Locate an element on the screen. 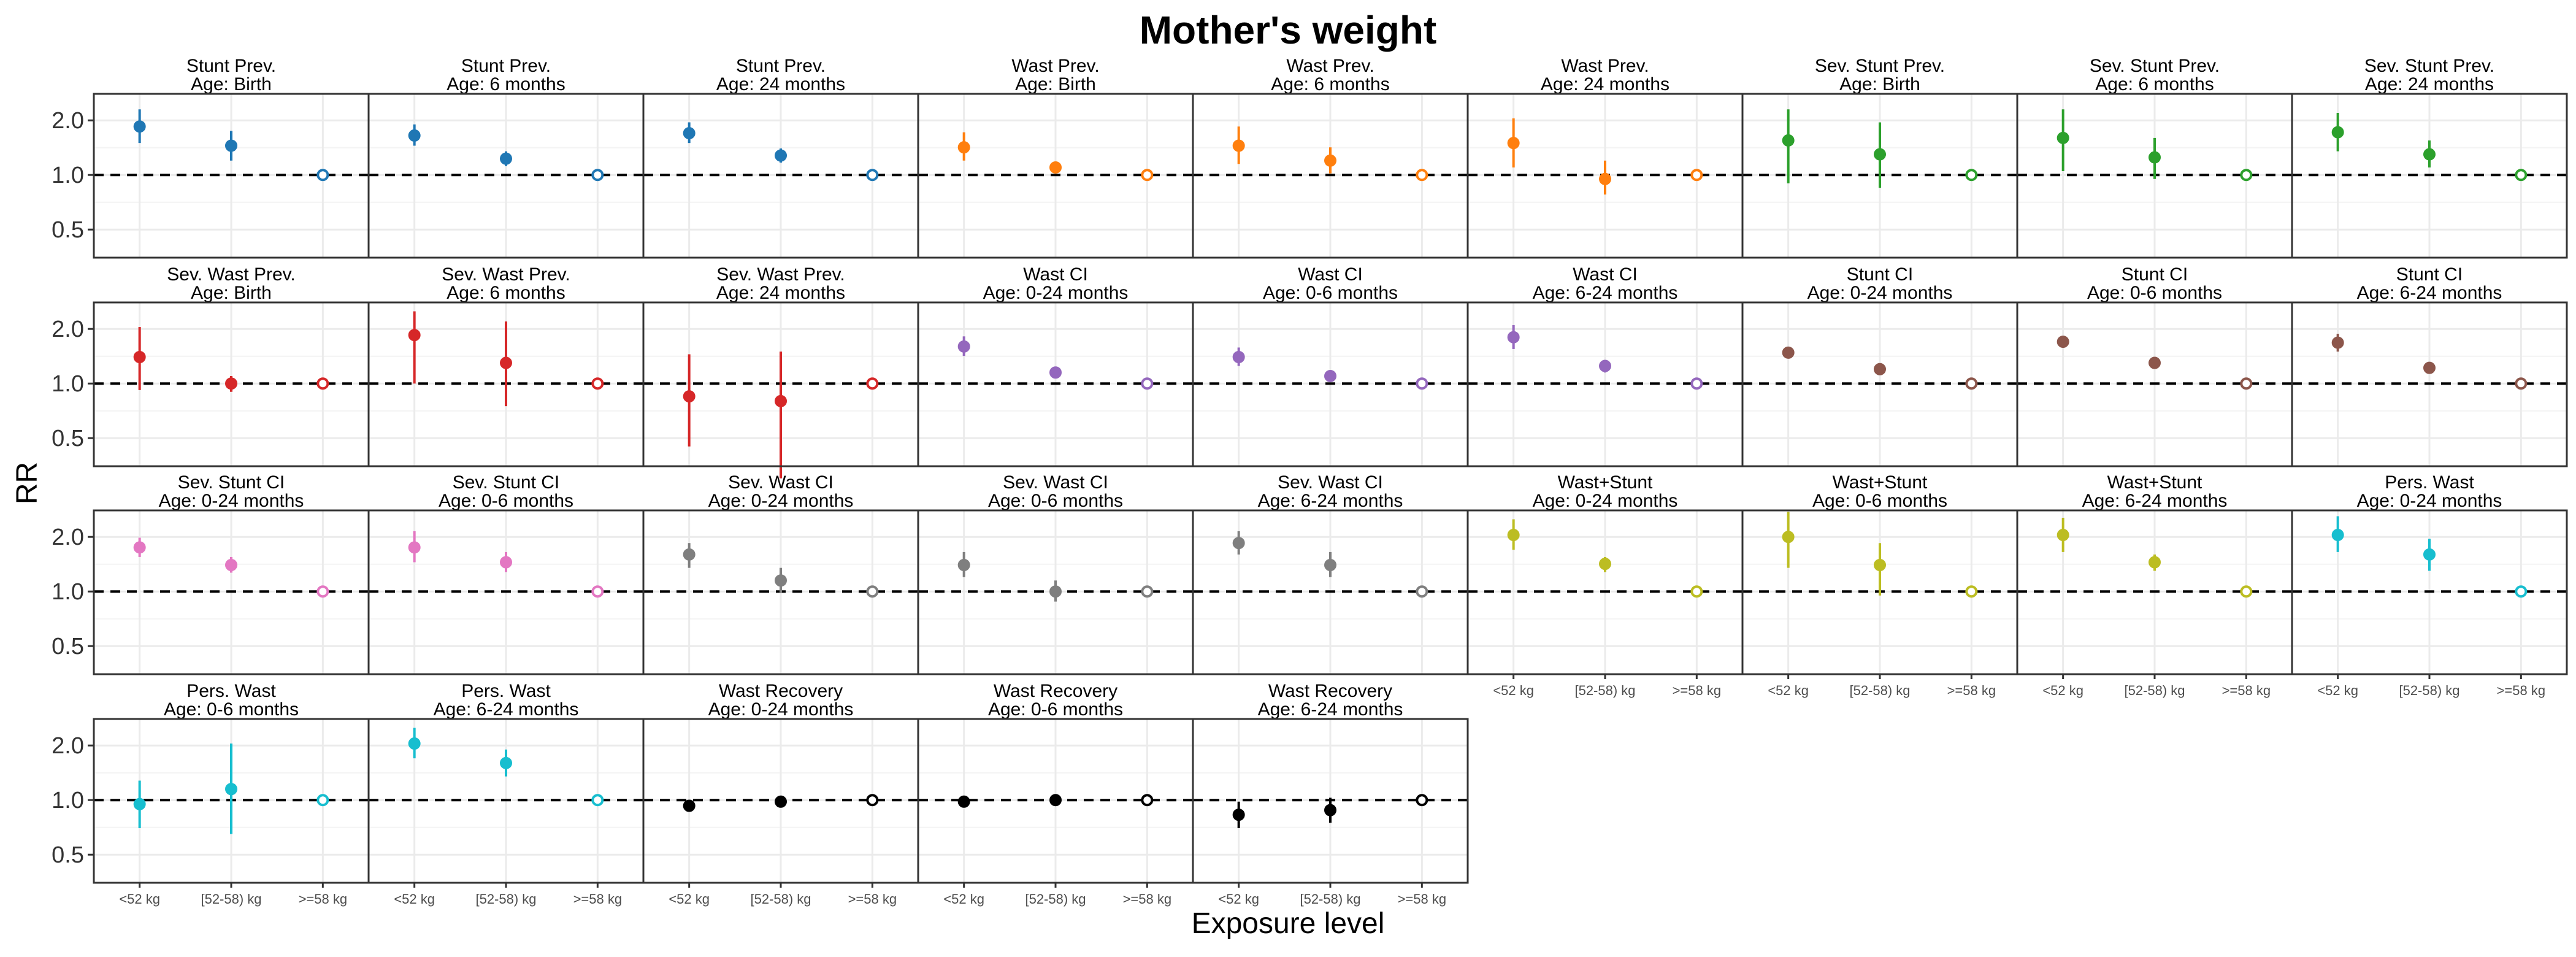  panel-25-wast-stunt-age-0-6-months-xtick-label: <52 kg is located at coordinates (1788, 690).